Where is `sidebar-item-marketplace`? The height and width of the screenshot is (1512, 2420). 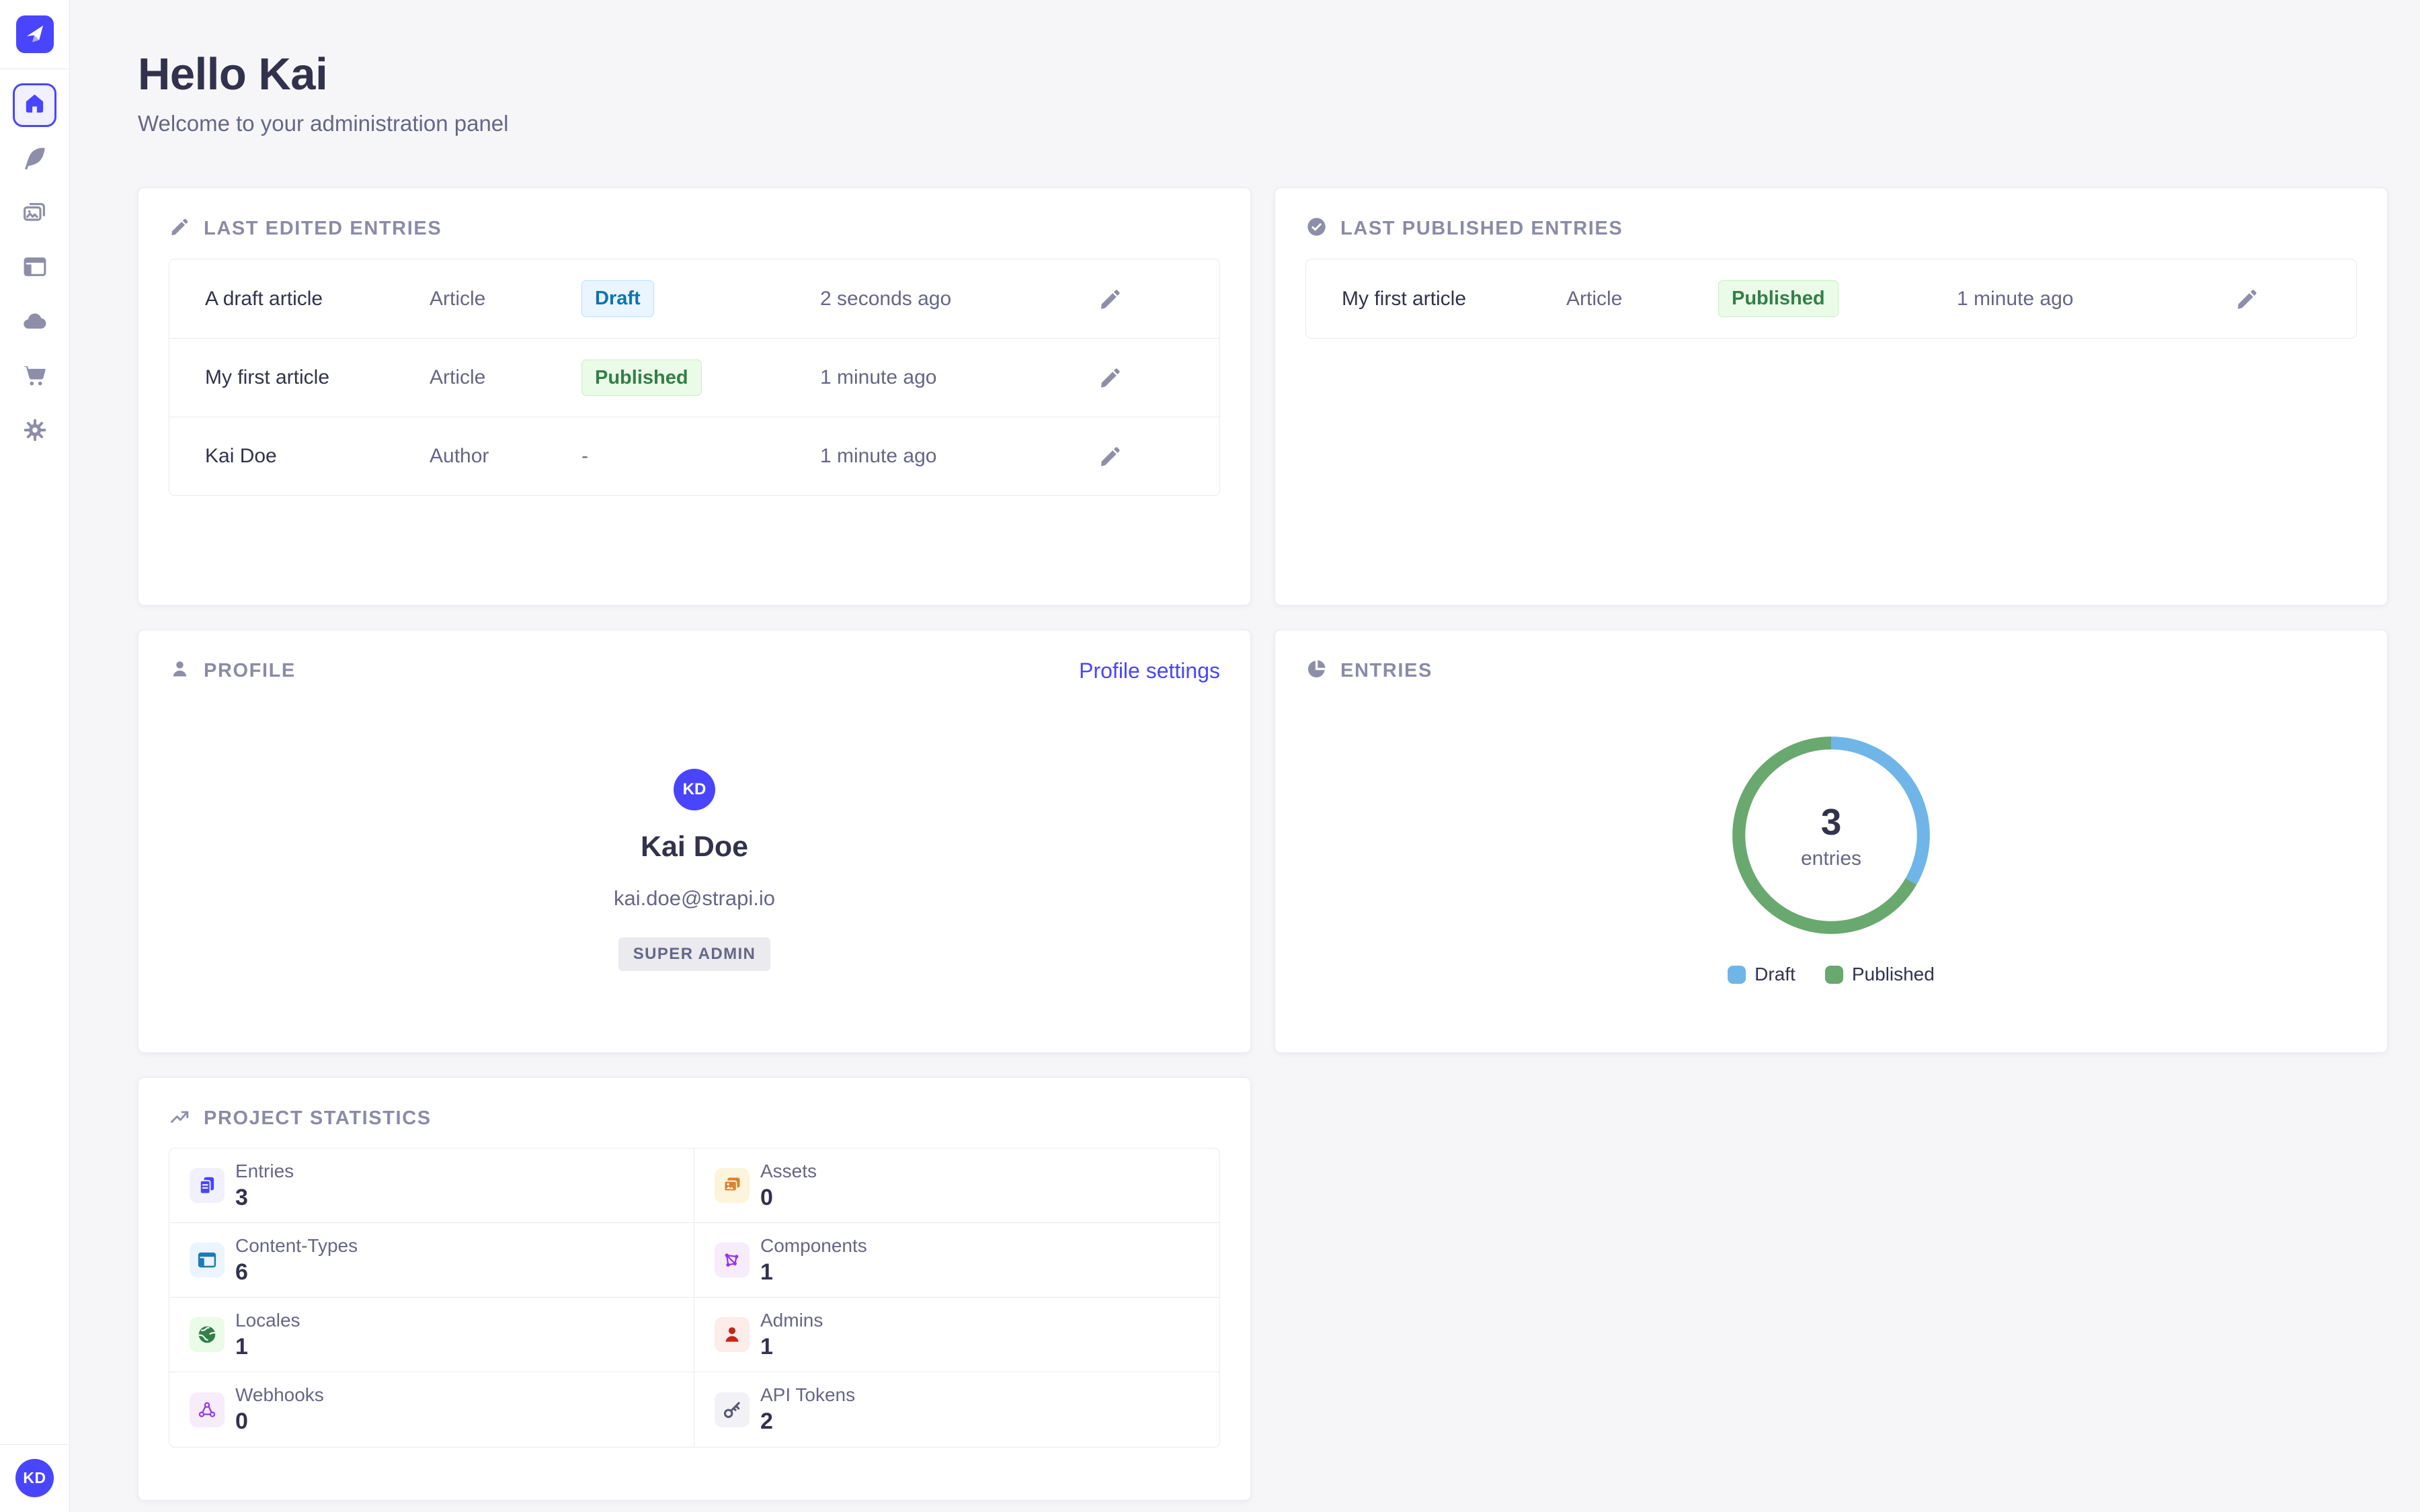
sidebar-item-marketplace is located at coordinates (34, 377).